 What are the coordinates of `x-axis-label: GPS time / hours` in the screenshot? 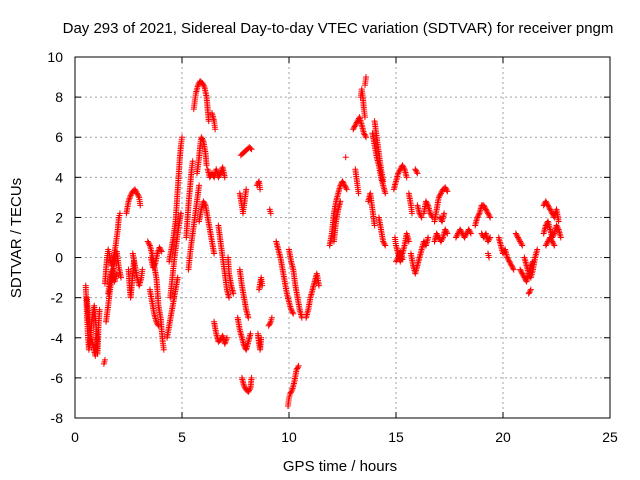 It's located at (340, 466).